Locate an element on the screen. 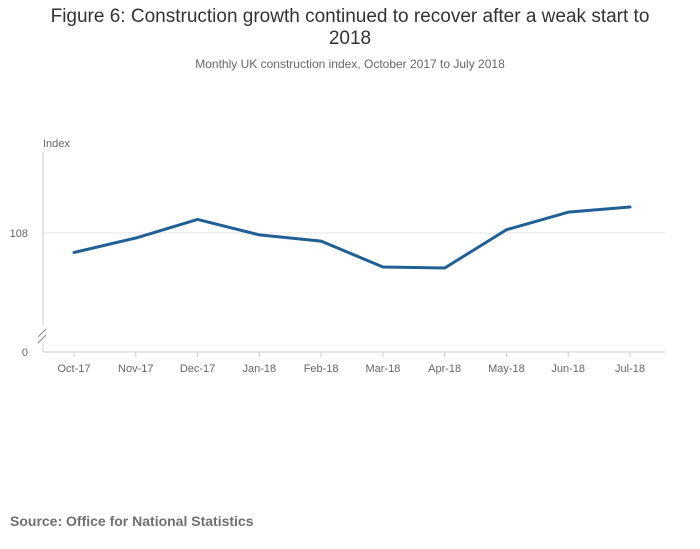  y-tick-label: 108 is located at coordinates (19, 234).